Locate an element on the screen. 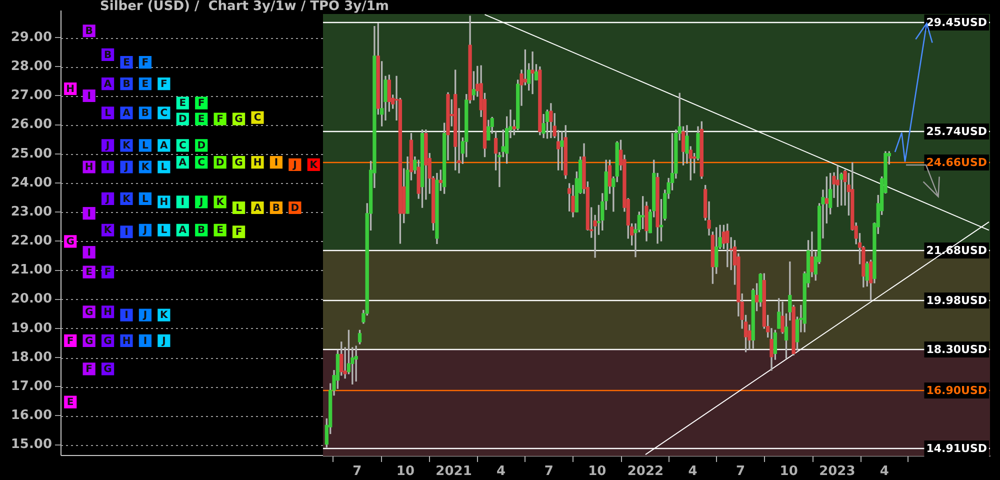  y-tick-label: 19.00 is located at coordinates (31, 328).